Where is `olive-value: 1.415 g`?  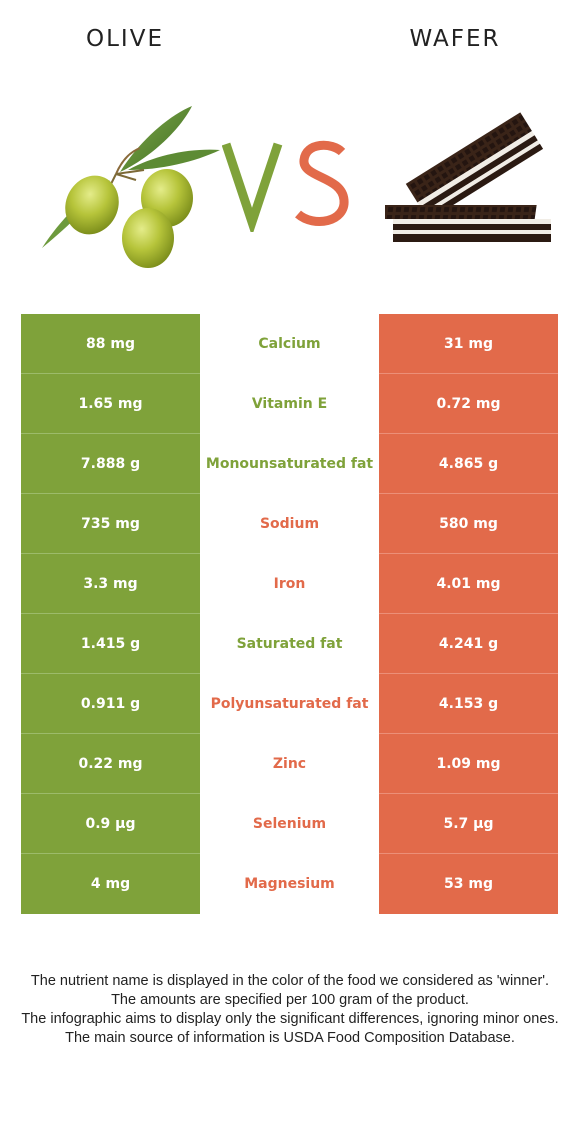
olive-value: 1.415 g is located at coordinates (110, 644).